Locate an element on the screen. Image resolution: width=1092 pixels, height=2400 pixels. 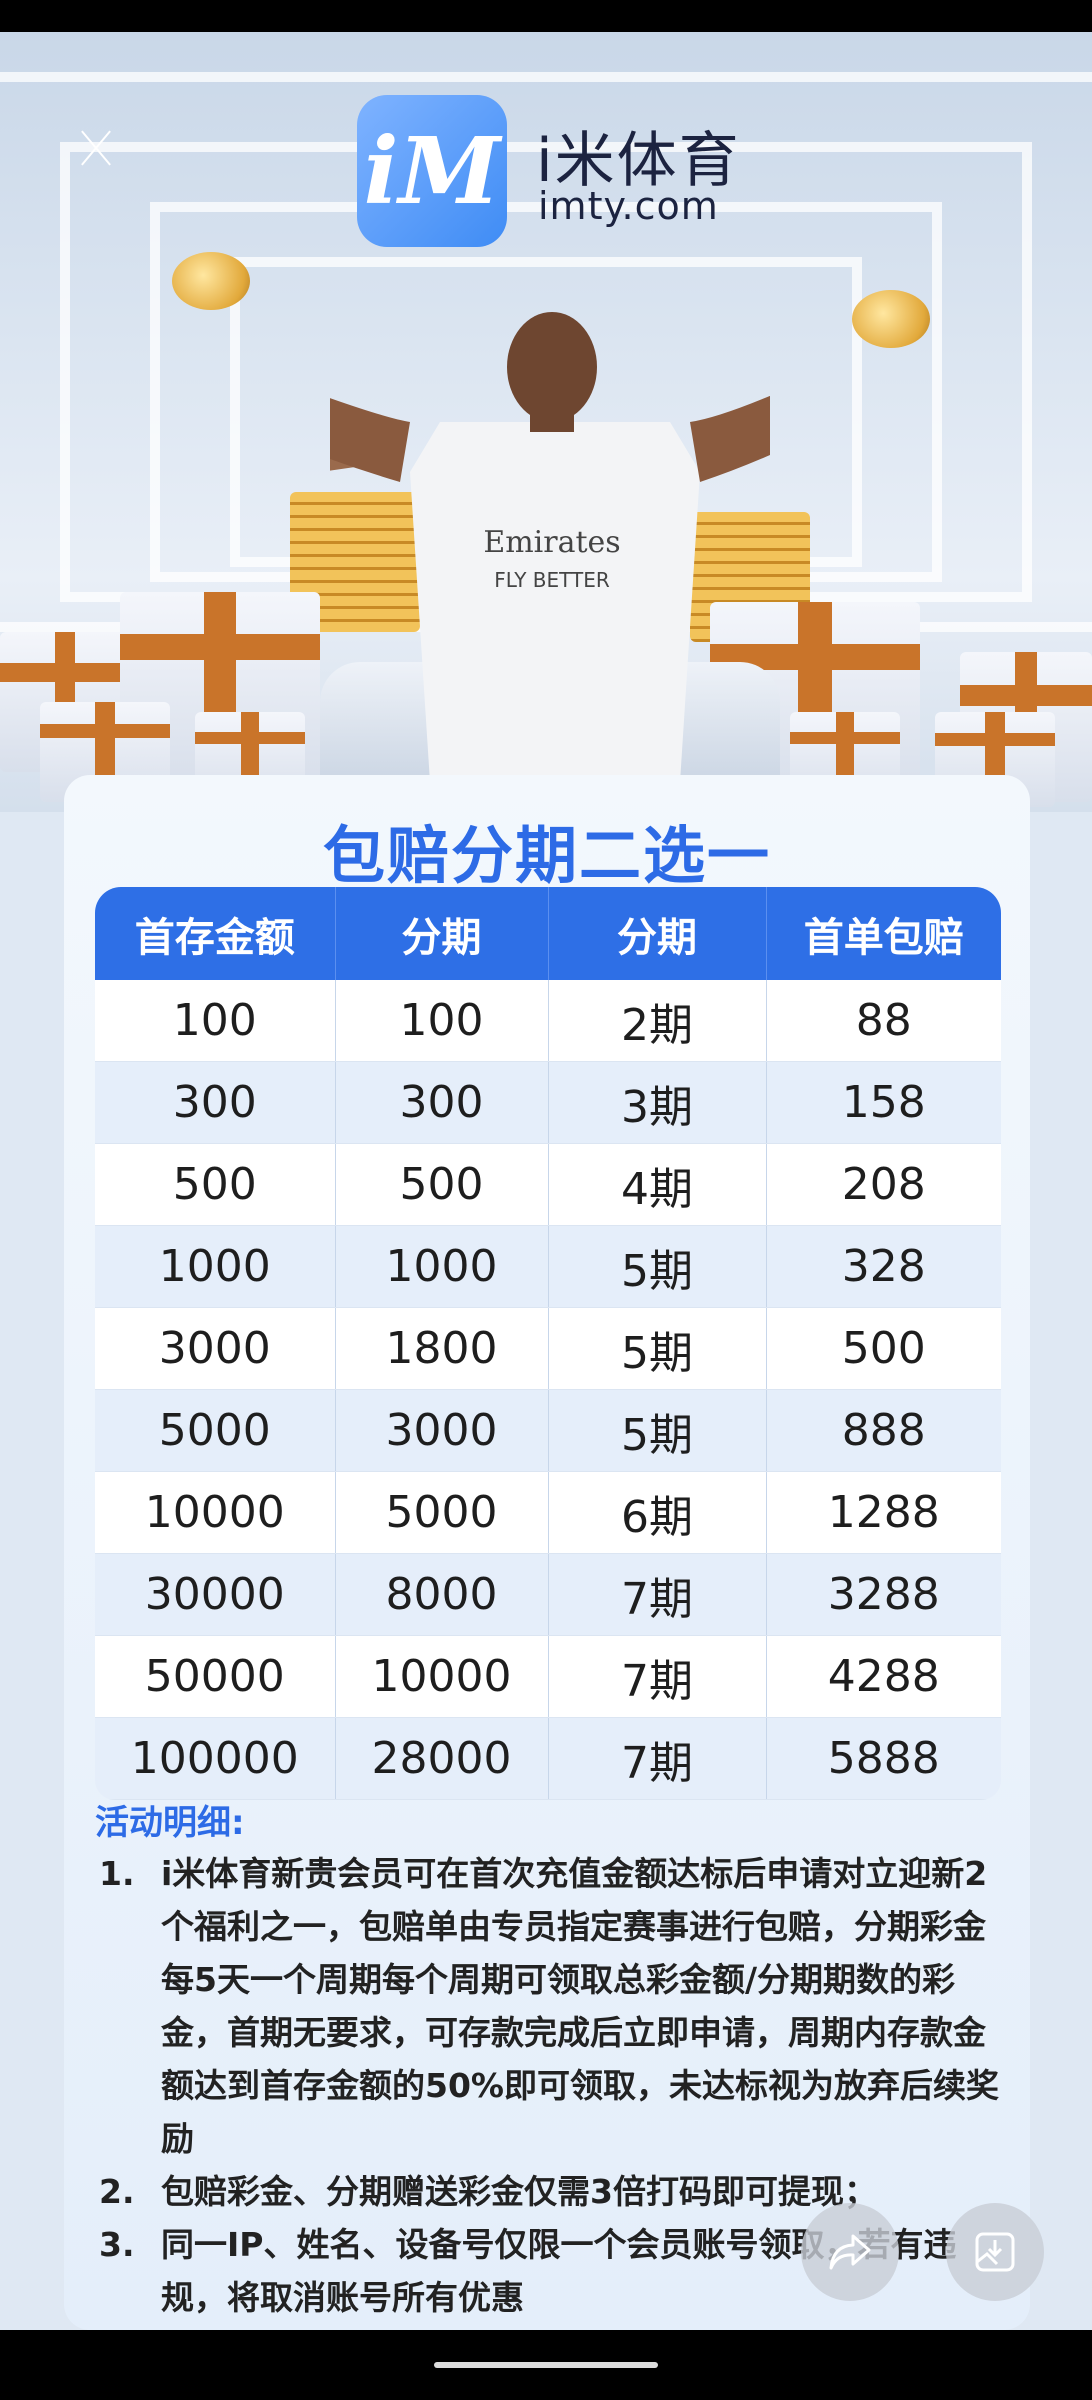
item-number: 1. is located at coordinates (117, 1873).